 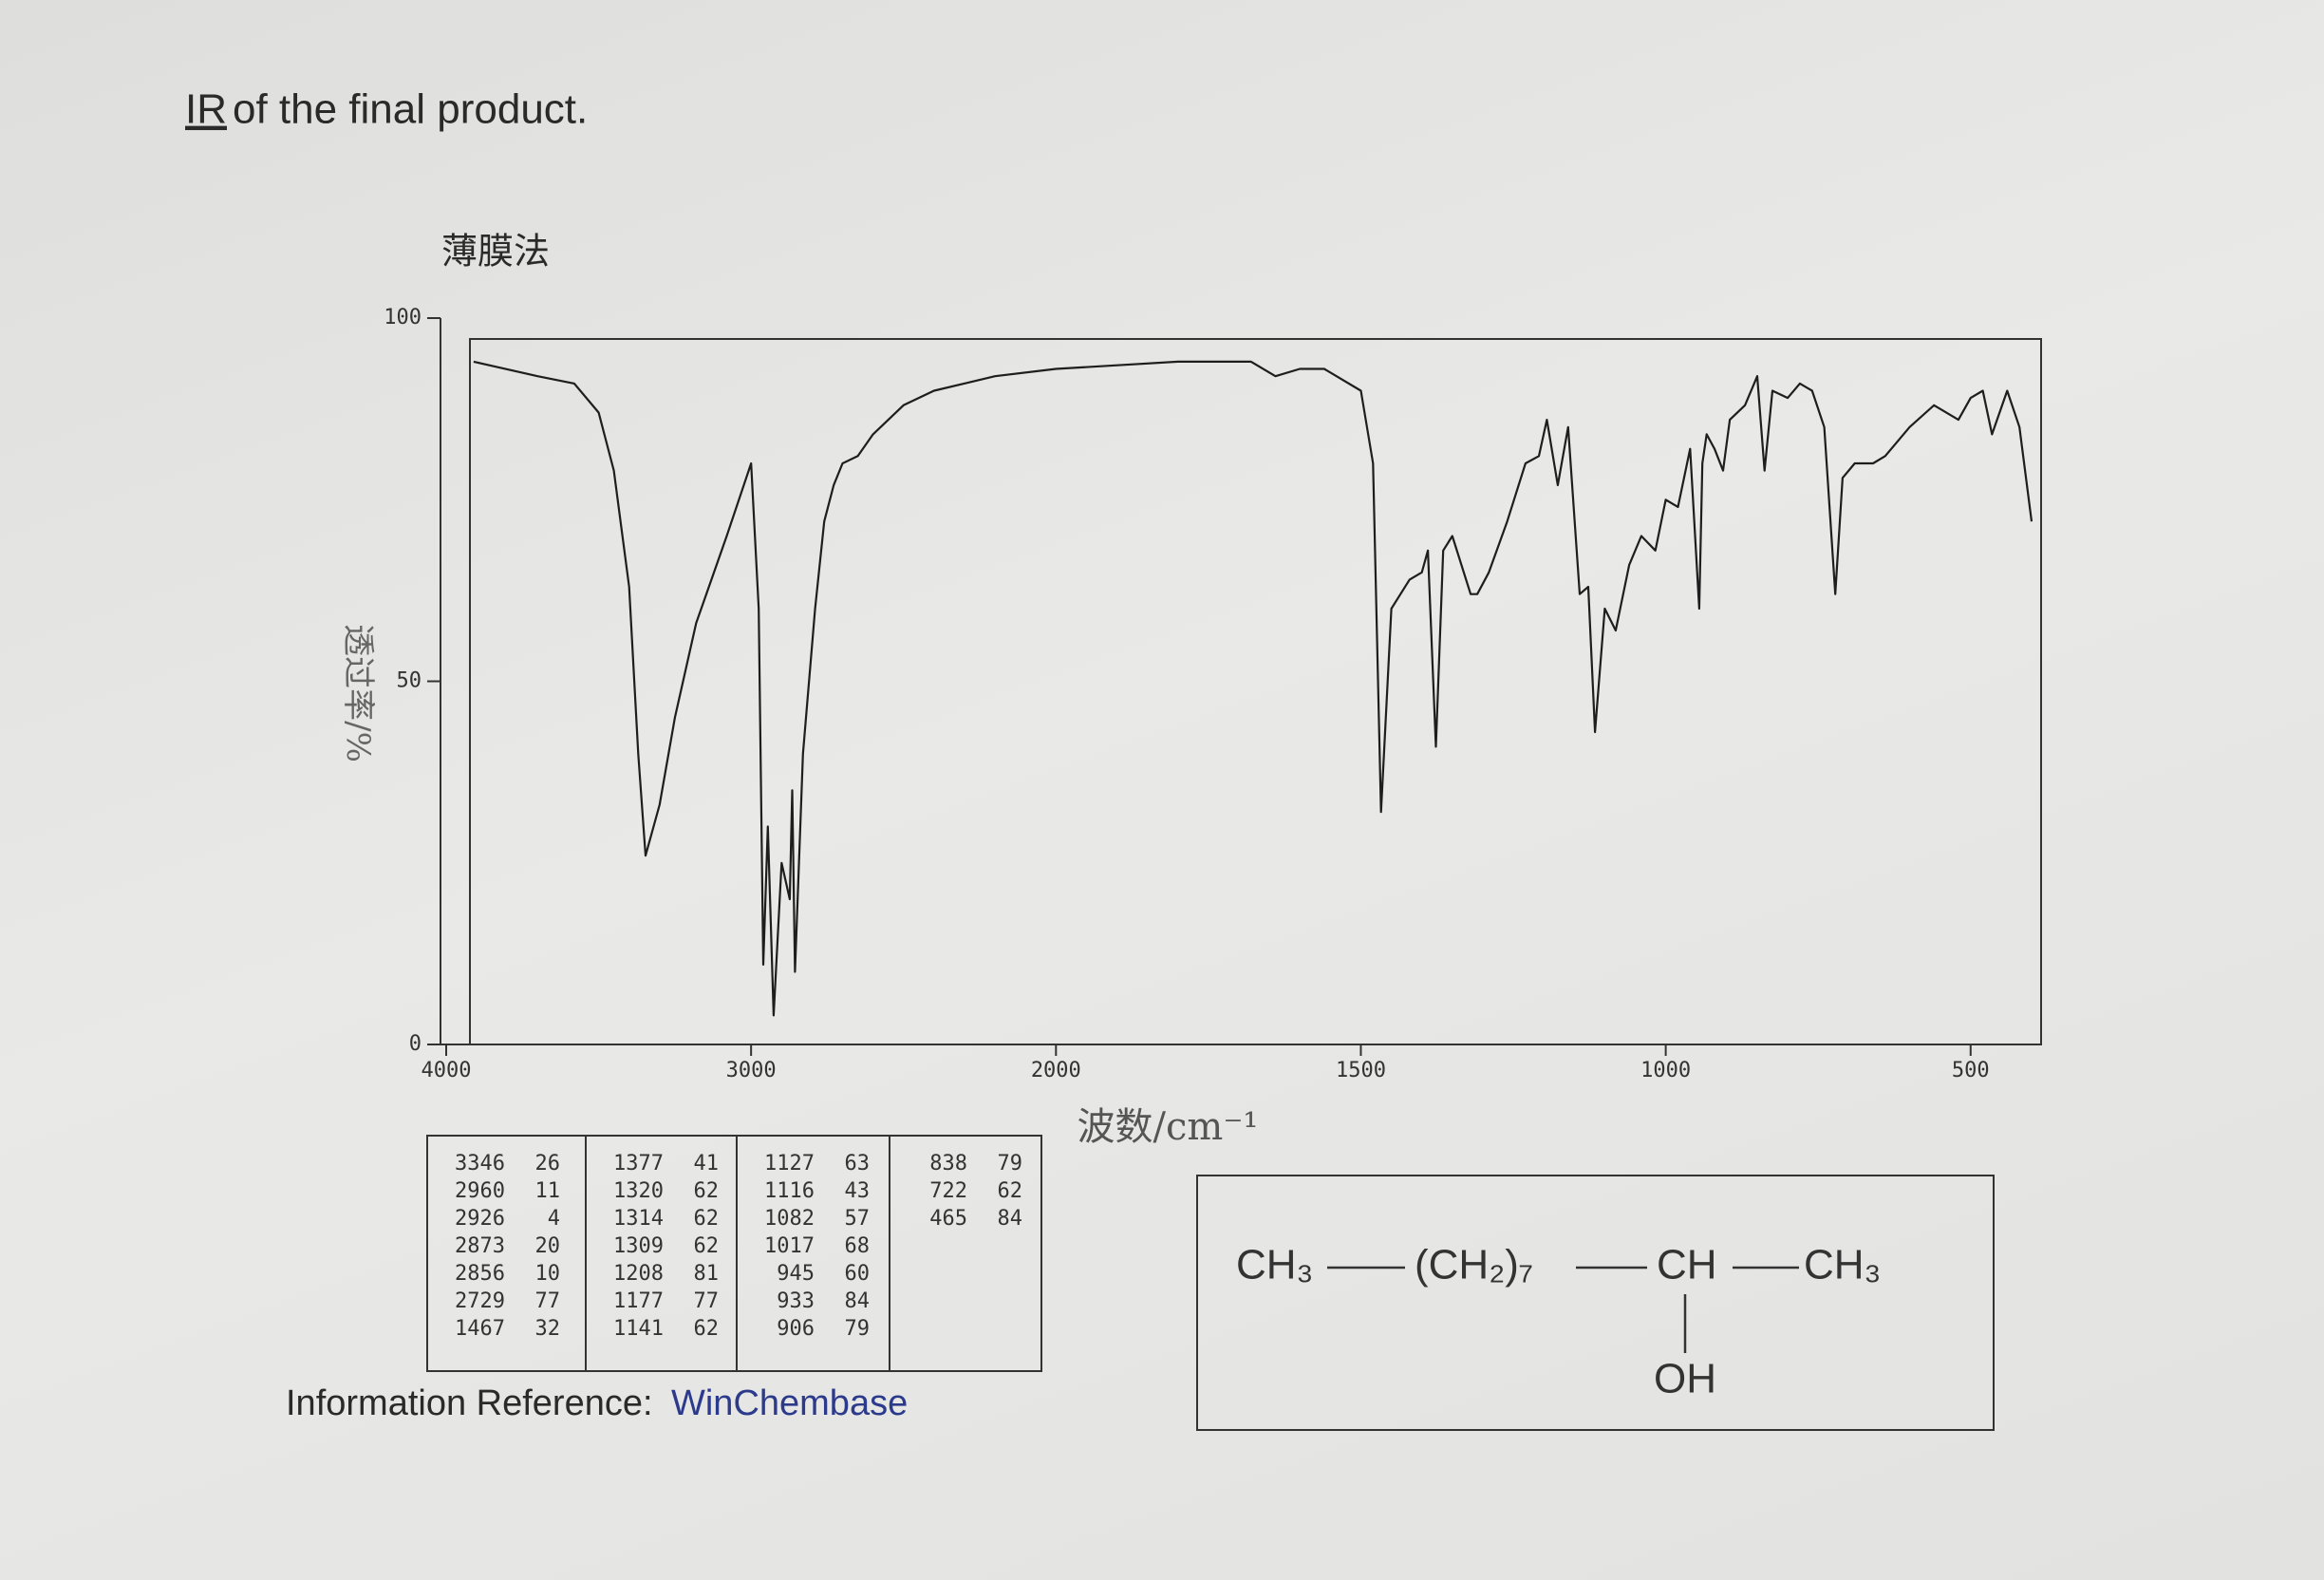 What do you see at coordinates (858, 1219) in the screenshot?
I see `peak-transmittance: 57` at bounding box center [858, 1219].